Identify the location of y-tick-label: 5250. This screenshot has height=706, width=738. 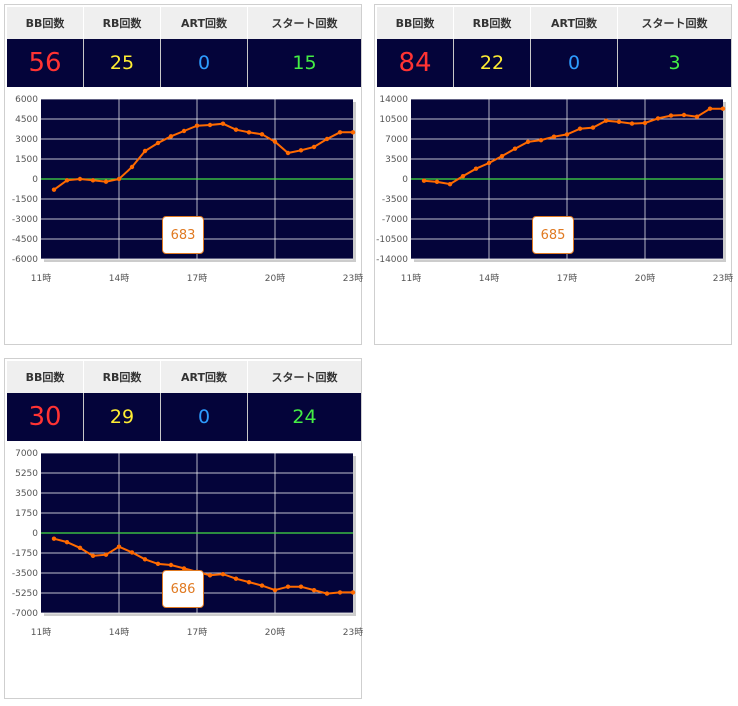
(26, 474).